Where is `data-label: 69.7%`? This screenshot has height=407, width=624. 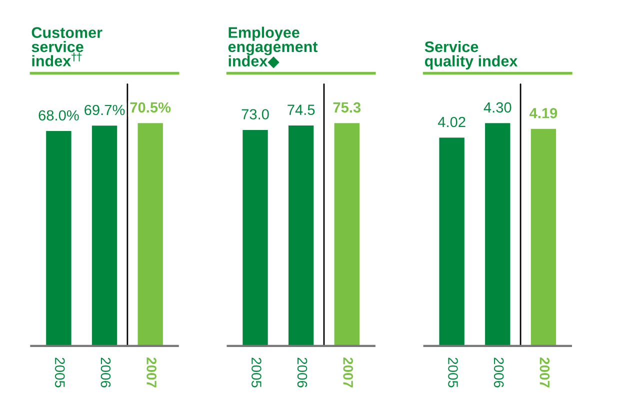
data-label: 69.7% is located at coordinates (104, 110).